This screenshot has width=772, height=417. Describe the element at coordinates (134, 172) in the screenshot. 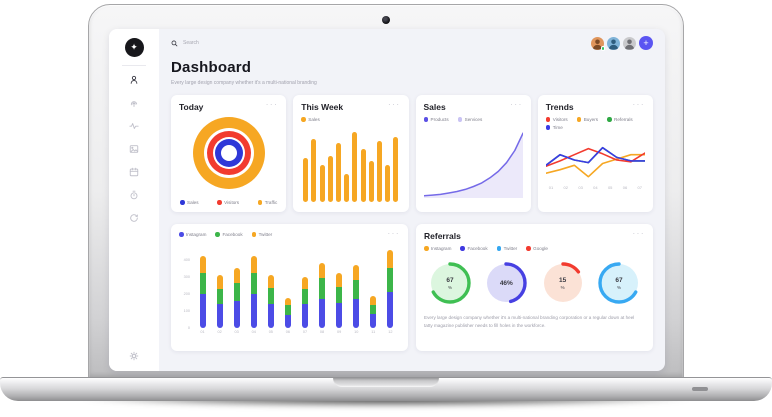

I see `calendar-icon` at that location.